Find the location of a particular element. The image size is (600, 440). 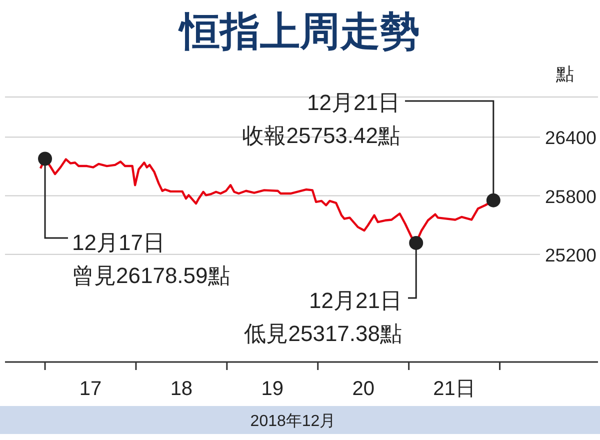

y-tick-label: 25200 is located at coordinates (570, 255).